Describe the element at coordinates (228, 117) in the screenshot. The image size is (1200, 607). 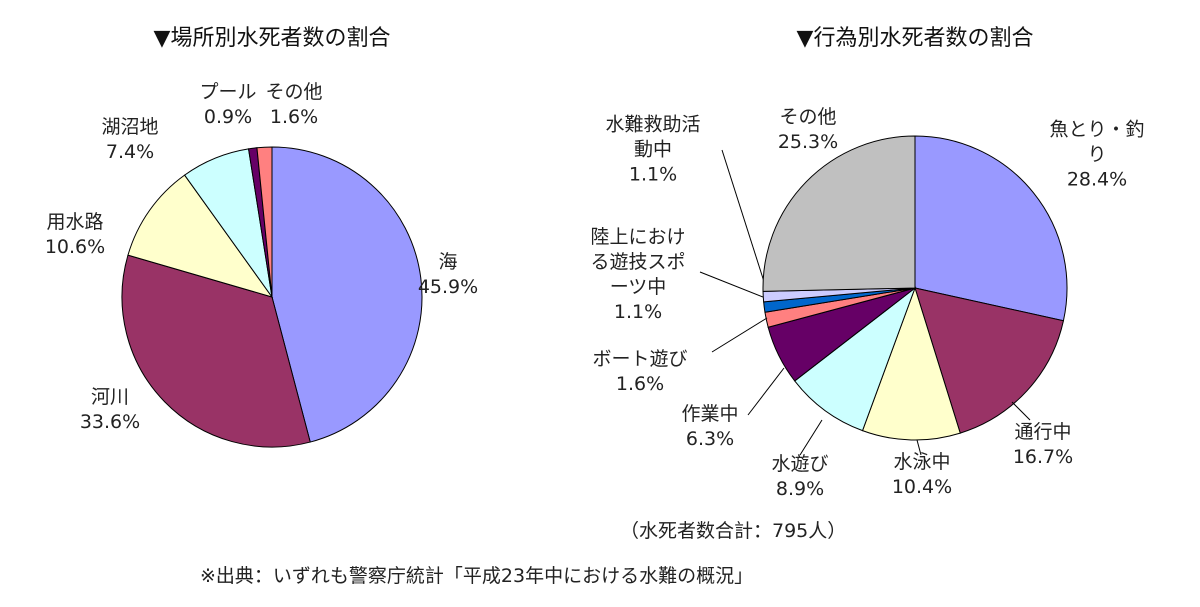
I see `value-label: 0.9%` at that location.